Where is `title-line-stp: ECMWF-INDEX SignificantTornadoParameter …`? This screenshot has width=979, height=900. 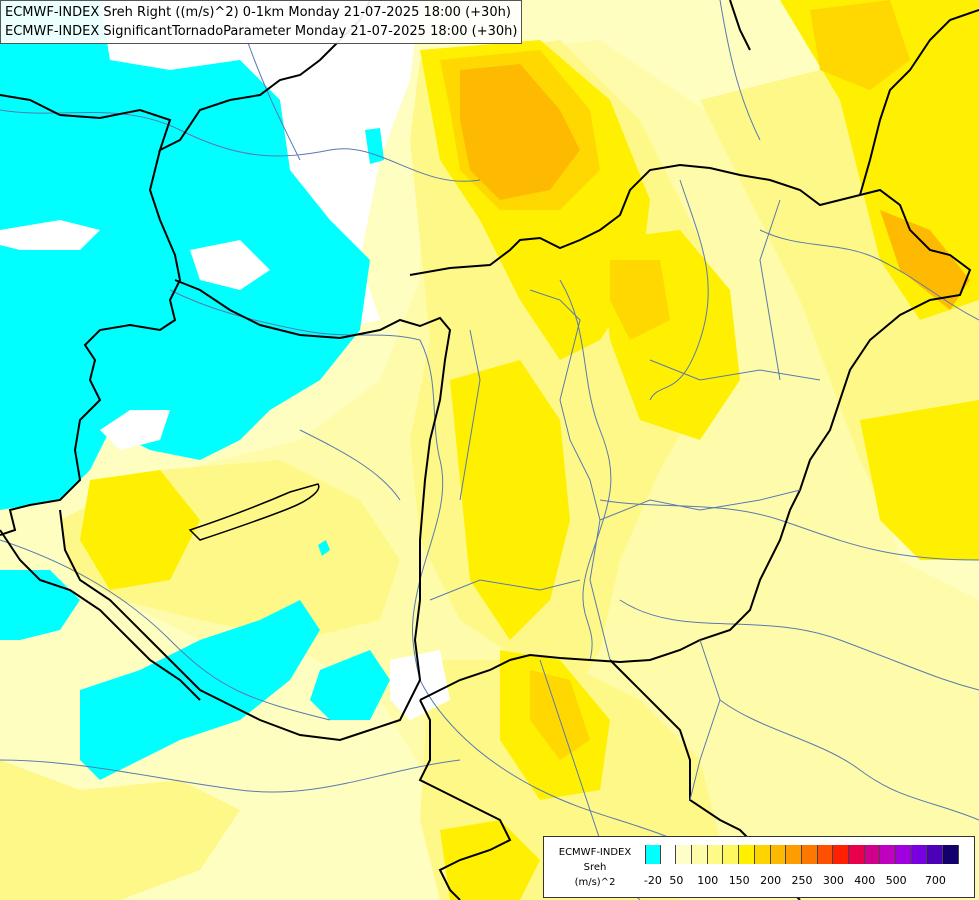 title-line-stp: ECMWF-INDEX SignificantTornadoParameter … is located at coordinates (261, 31).